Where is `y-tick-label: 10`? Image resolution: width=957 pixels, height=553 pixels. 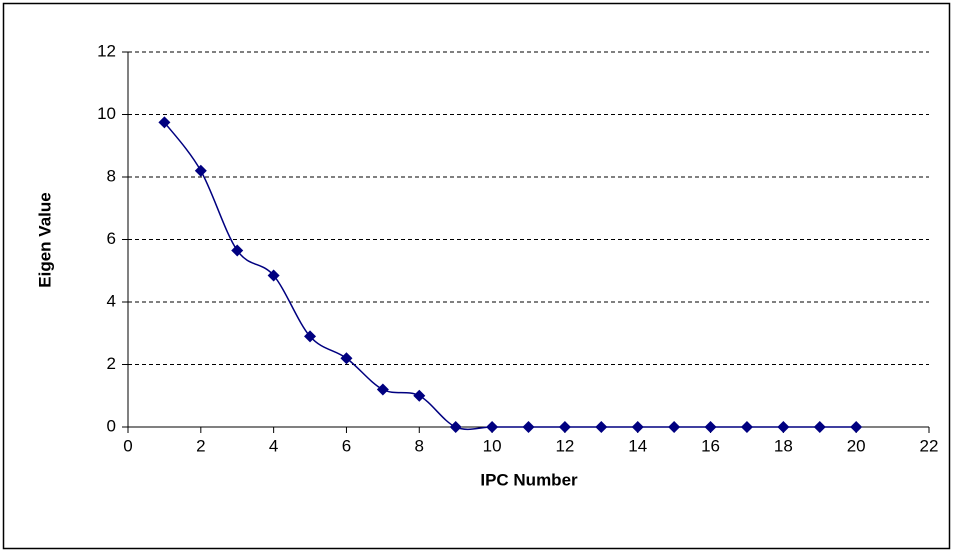 y-tick-label: 10 is located at coordinates (106, 113).